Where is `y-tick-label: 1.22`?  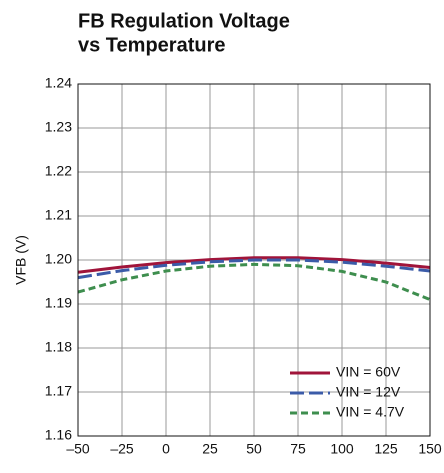
y-tick-label: 1.22 is located at coordinates (58, 171).